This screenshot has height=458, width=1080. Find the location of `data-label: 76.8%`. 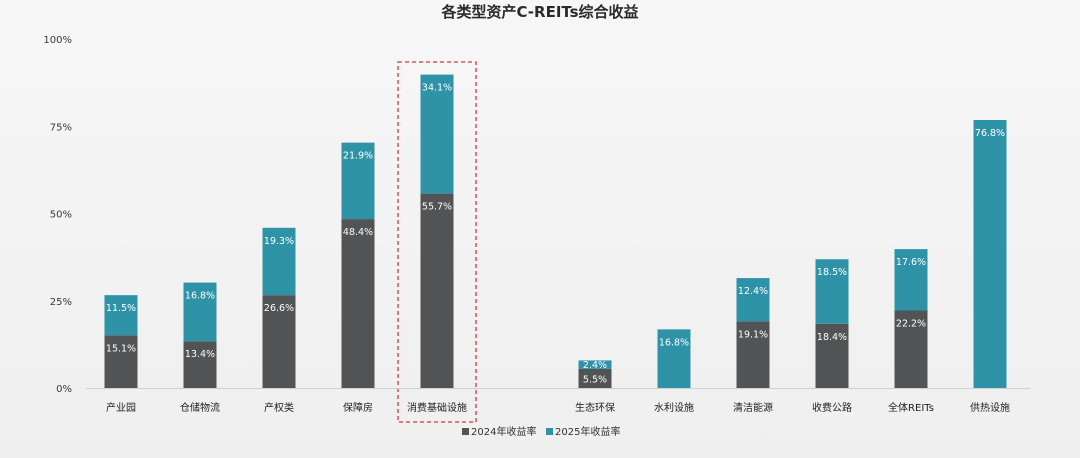

data-label: 76.8% is located at coordinates (990, 133).